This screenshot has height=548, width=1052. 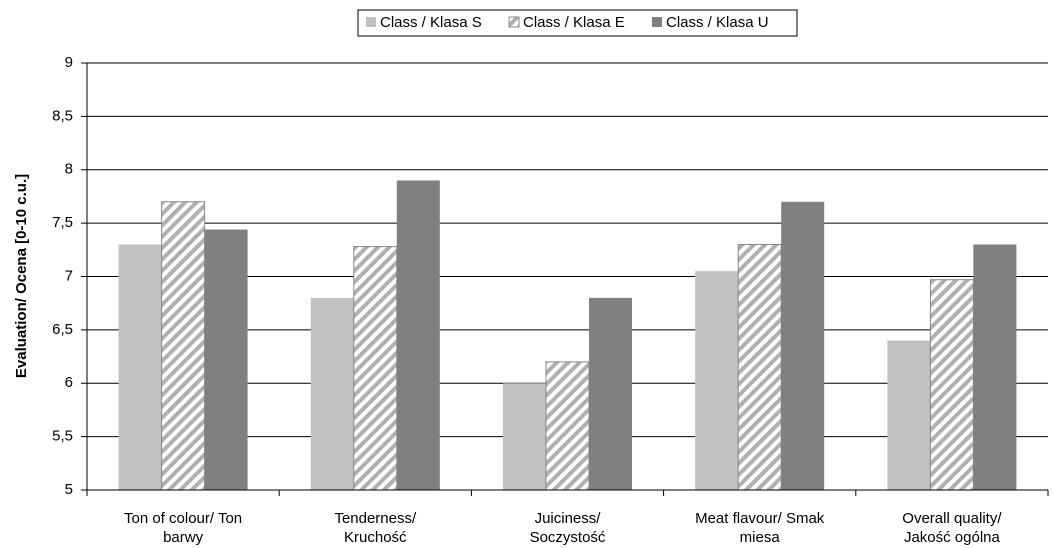 What do you see at coordinates (375, 528) in the screenshot?
I see `x-tick-label: Tenderness/ Kruchość` at bounding box center [375, 528].